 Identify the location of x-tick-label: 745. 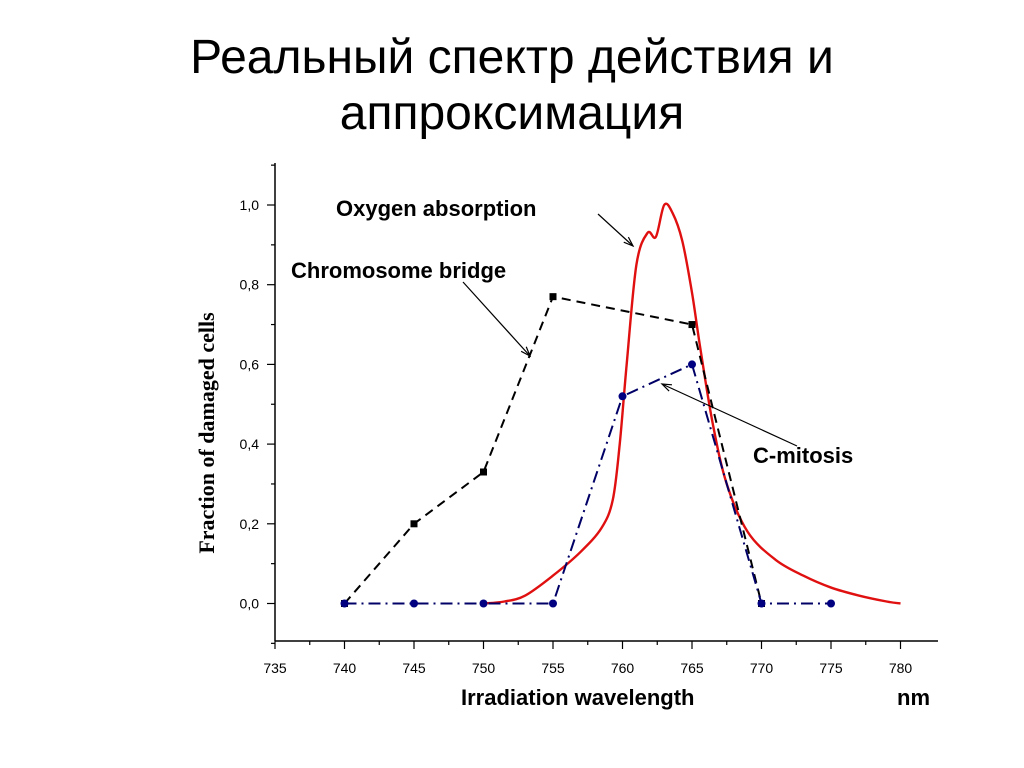
(414, 668).